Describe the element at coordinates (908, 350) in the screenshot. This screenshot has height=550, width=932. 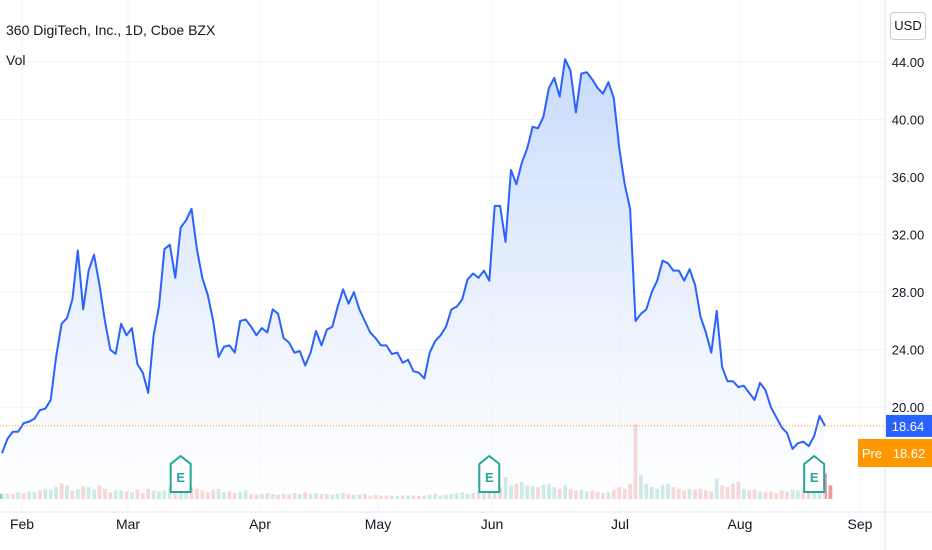
I see `y-tick-label: 24.00` at that location.